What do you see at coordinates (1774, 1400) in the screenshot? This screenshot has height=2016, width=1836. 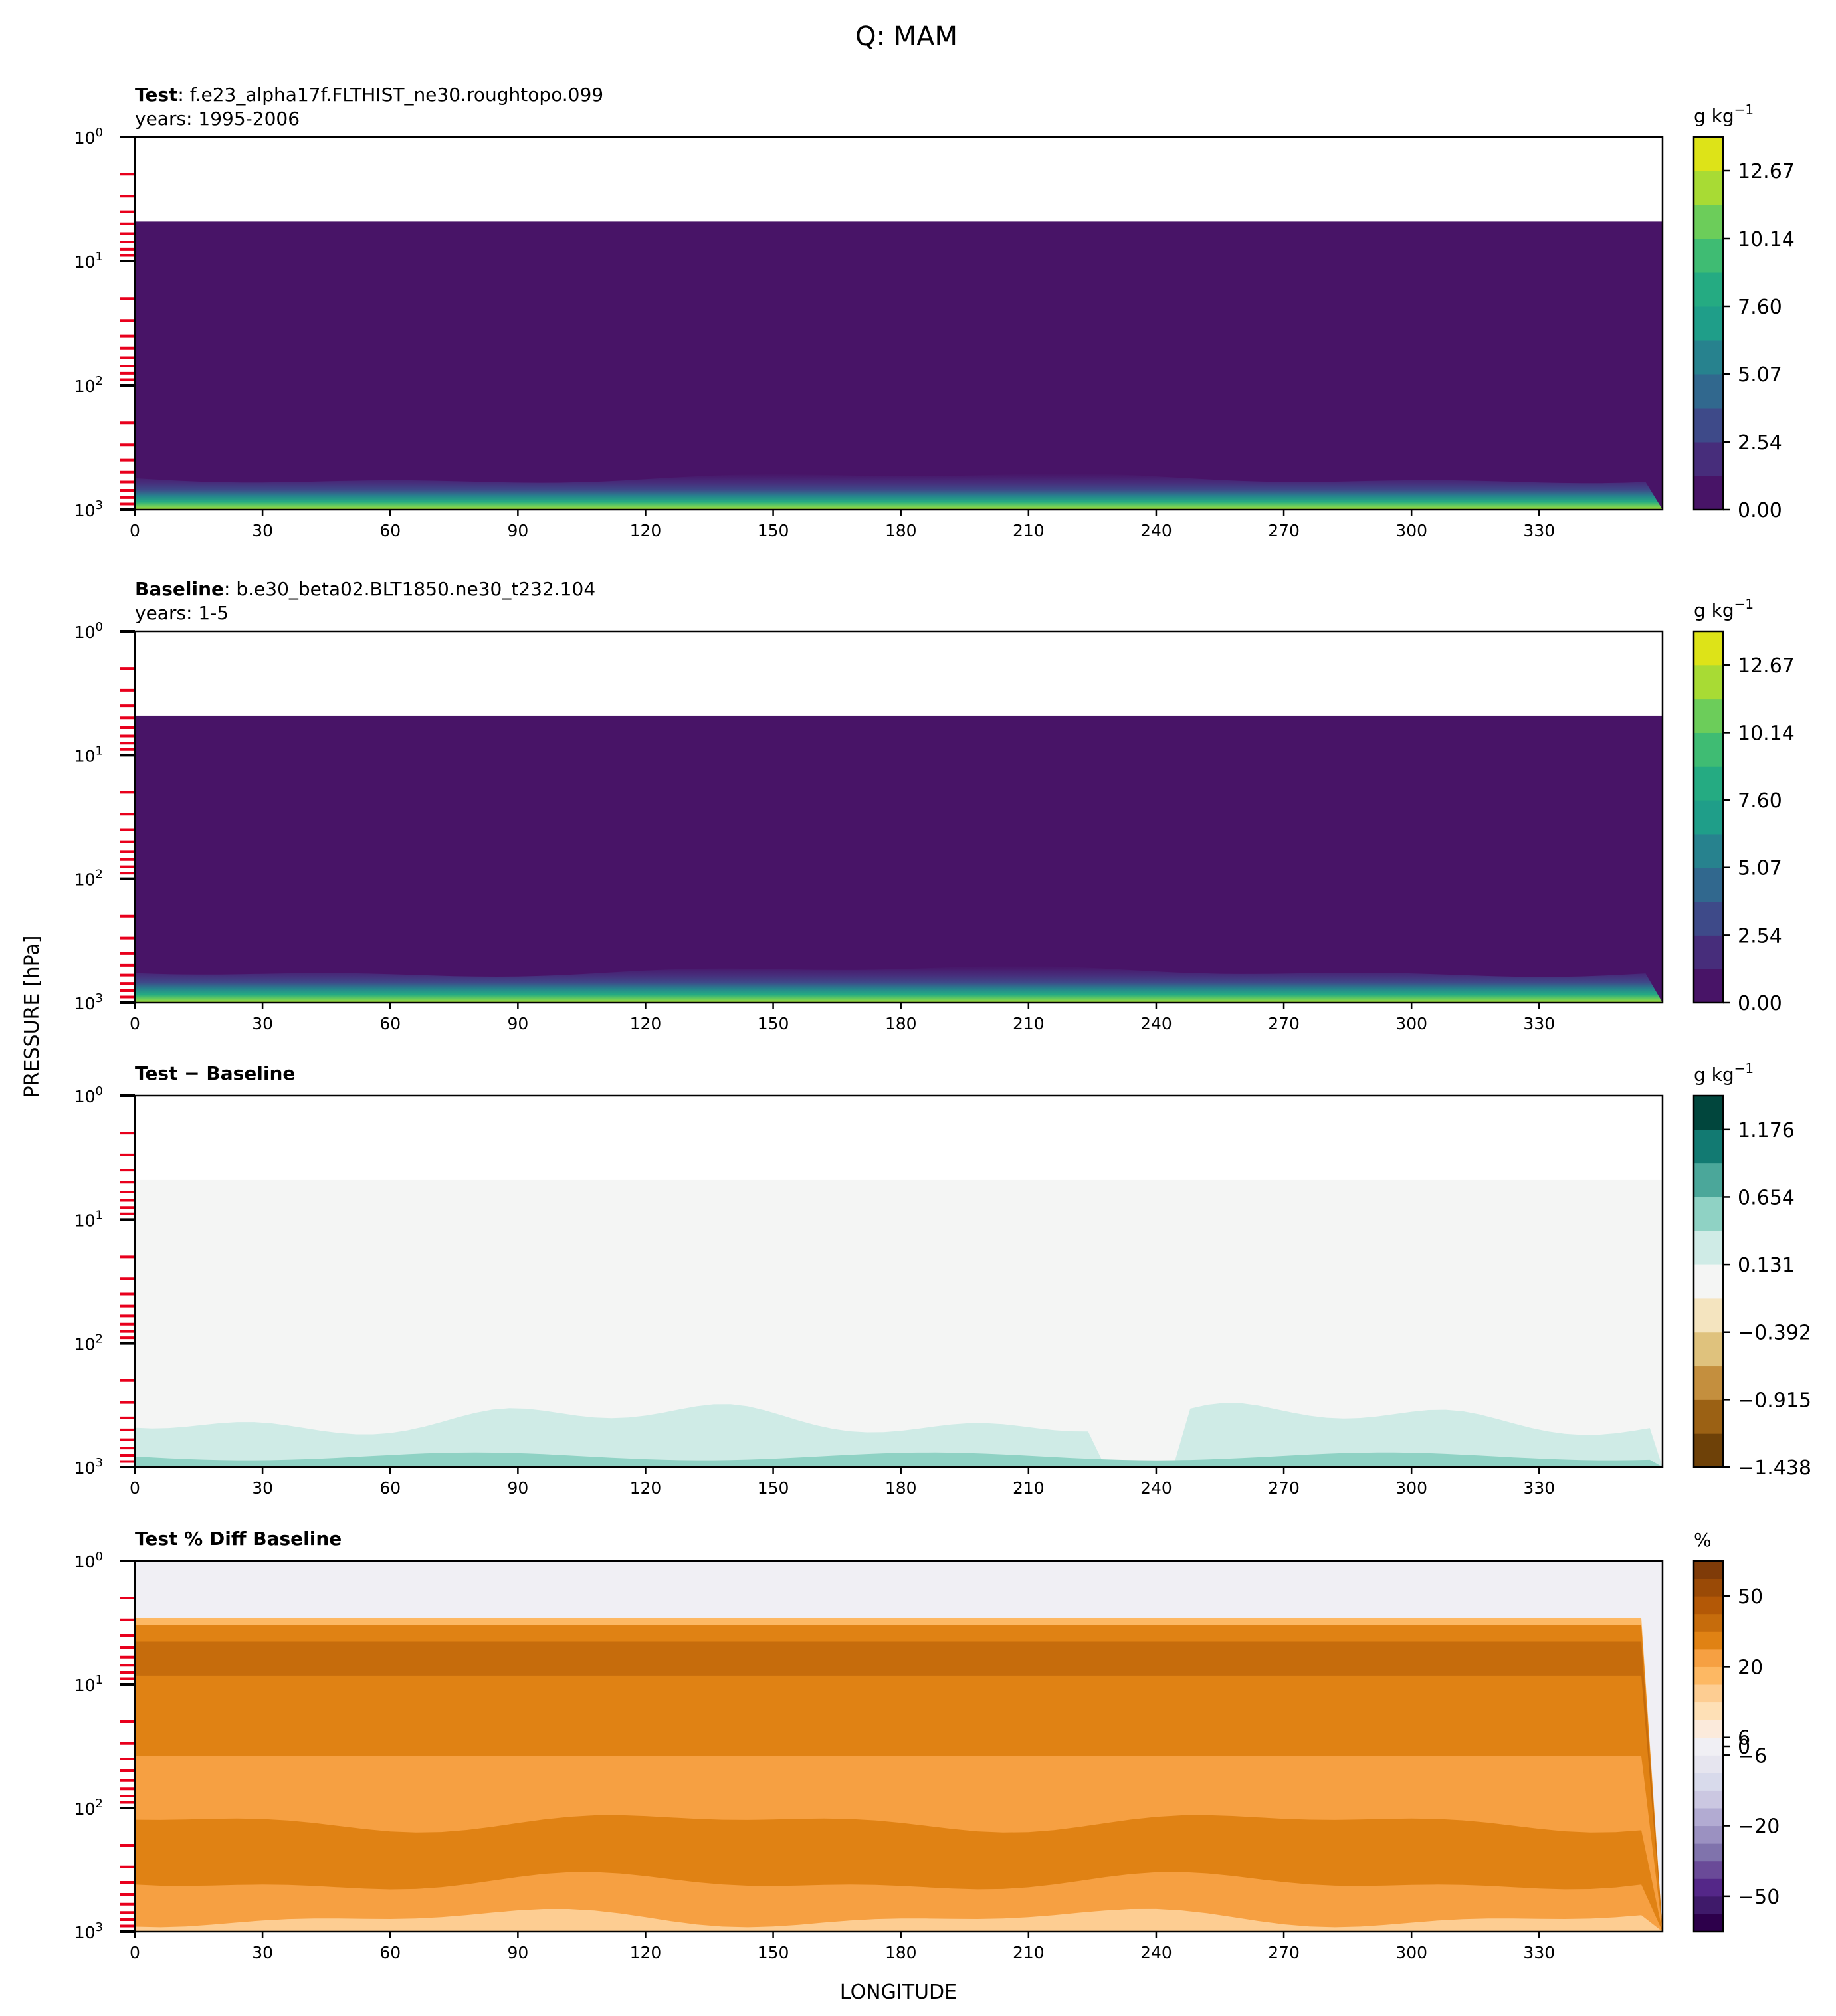 I see `colorbar-tick-label: −0.915` at bounding box center [1774, 1400].